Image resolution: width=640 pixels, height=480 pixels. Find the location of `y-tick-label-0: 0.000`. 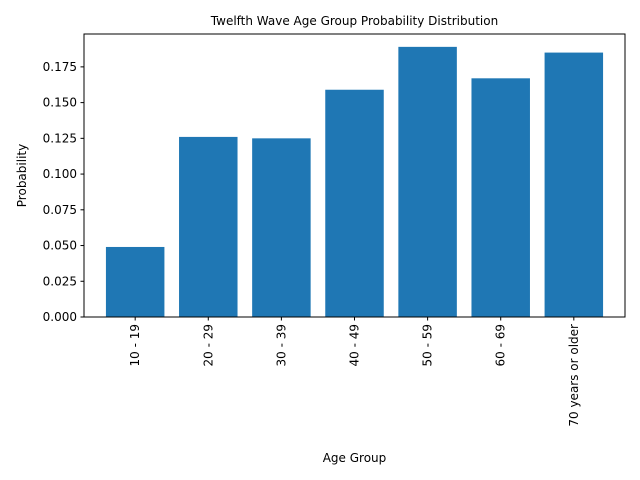

y-tick-label-0: 0.000 is located at coordinates (60, 317).